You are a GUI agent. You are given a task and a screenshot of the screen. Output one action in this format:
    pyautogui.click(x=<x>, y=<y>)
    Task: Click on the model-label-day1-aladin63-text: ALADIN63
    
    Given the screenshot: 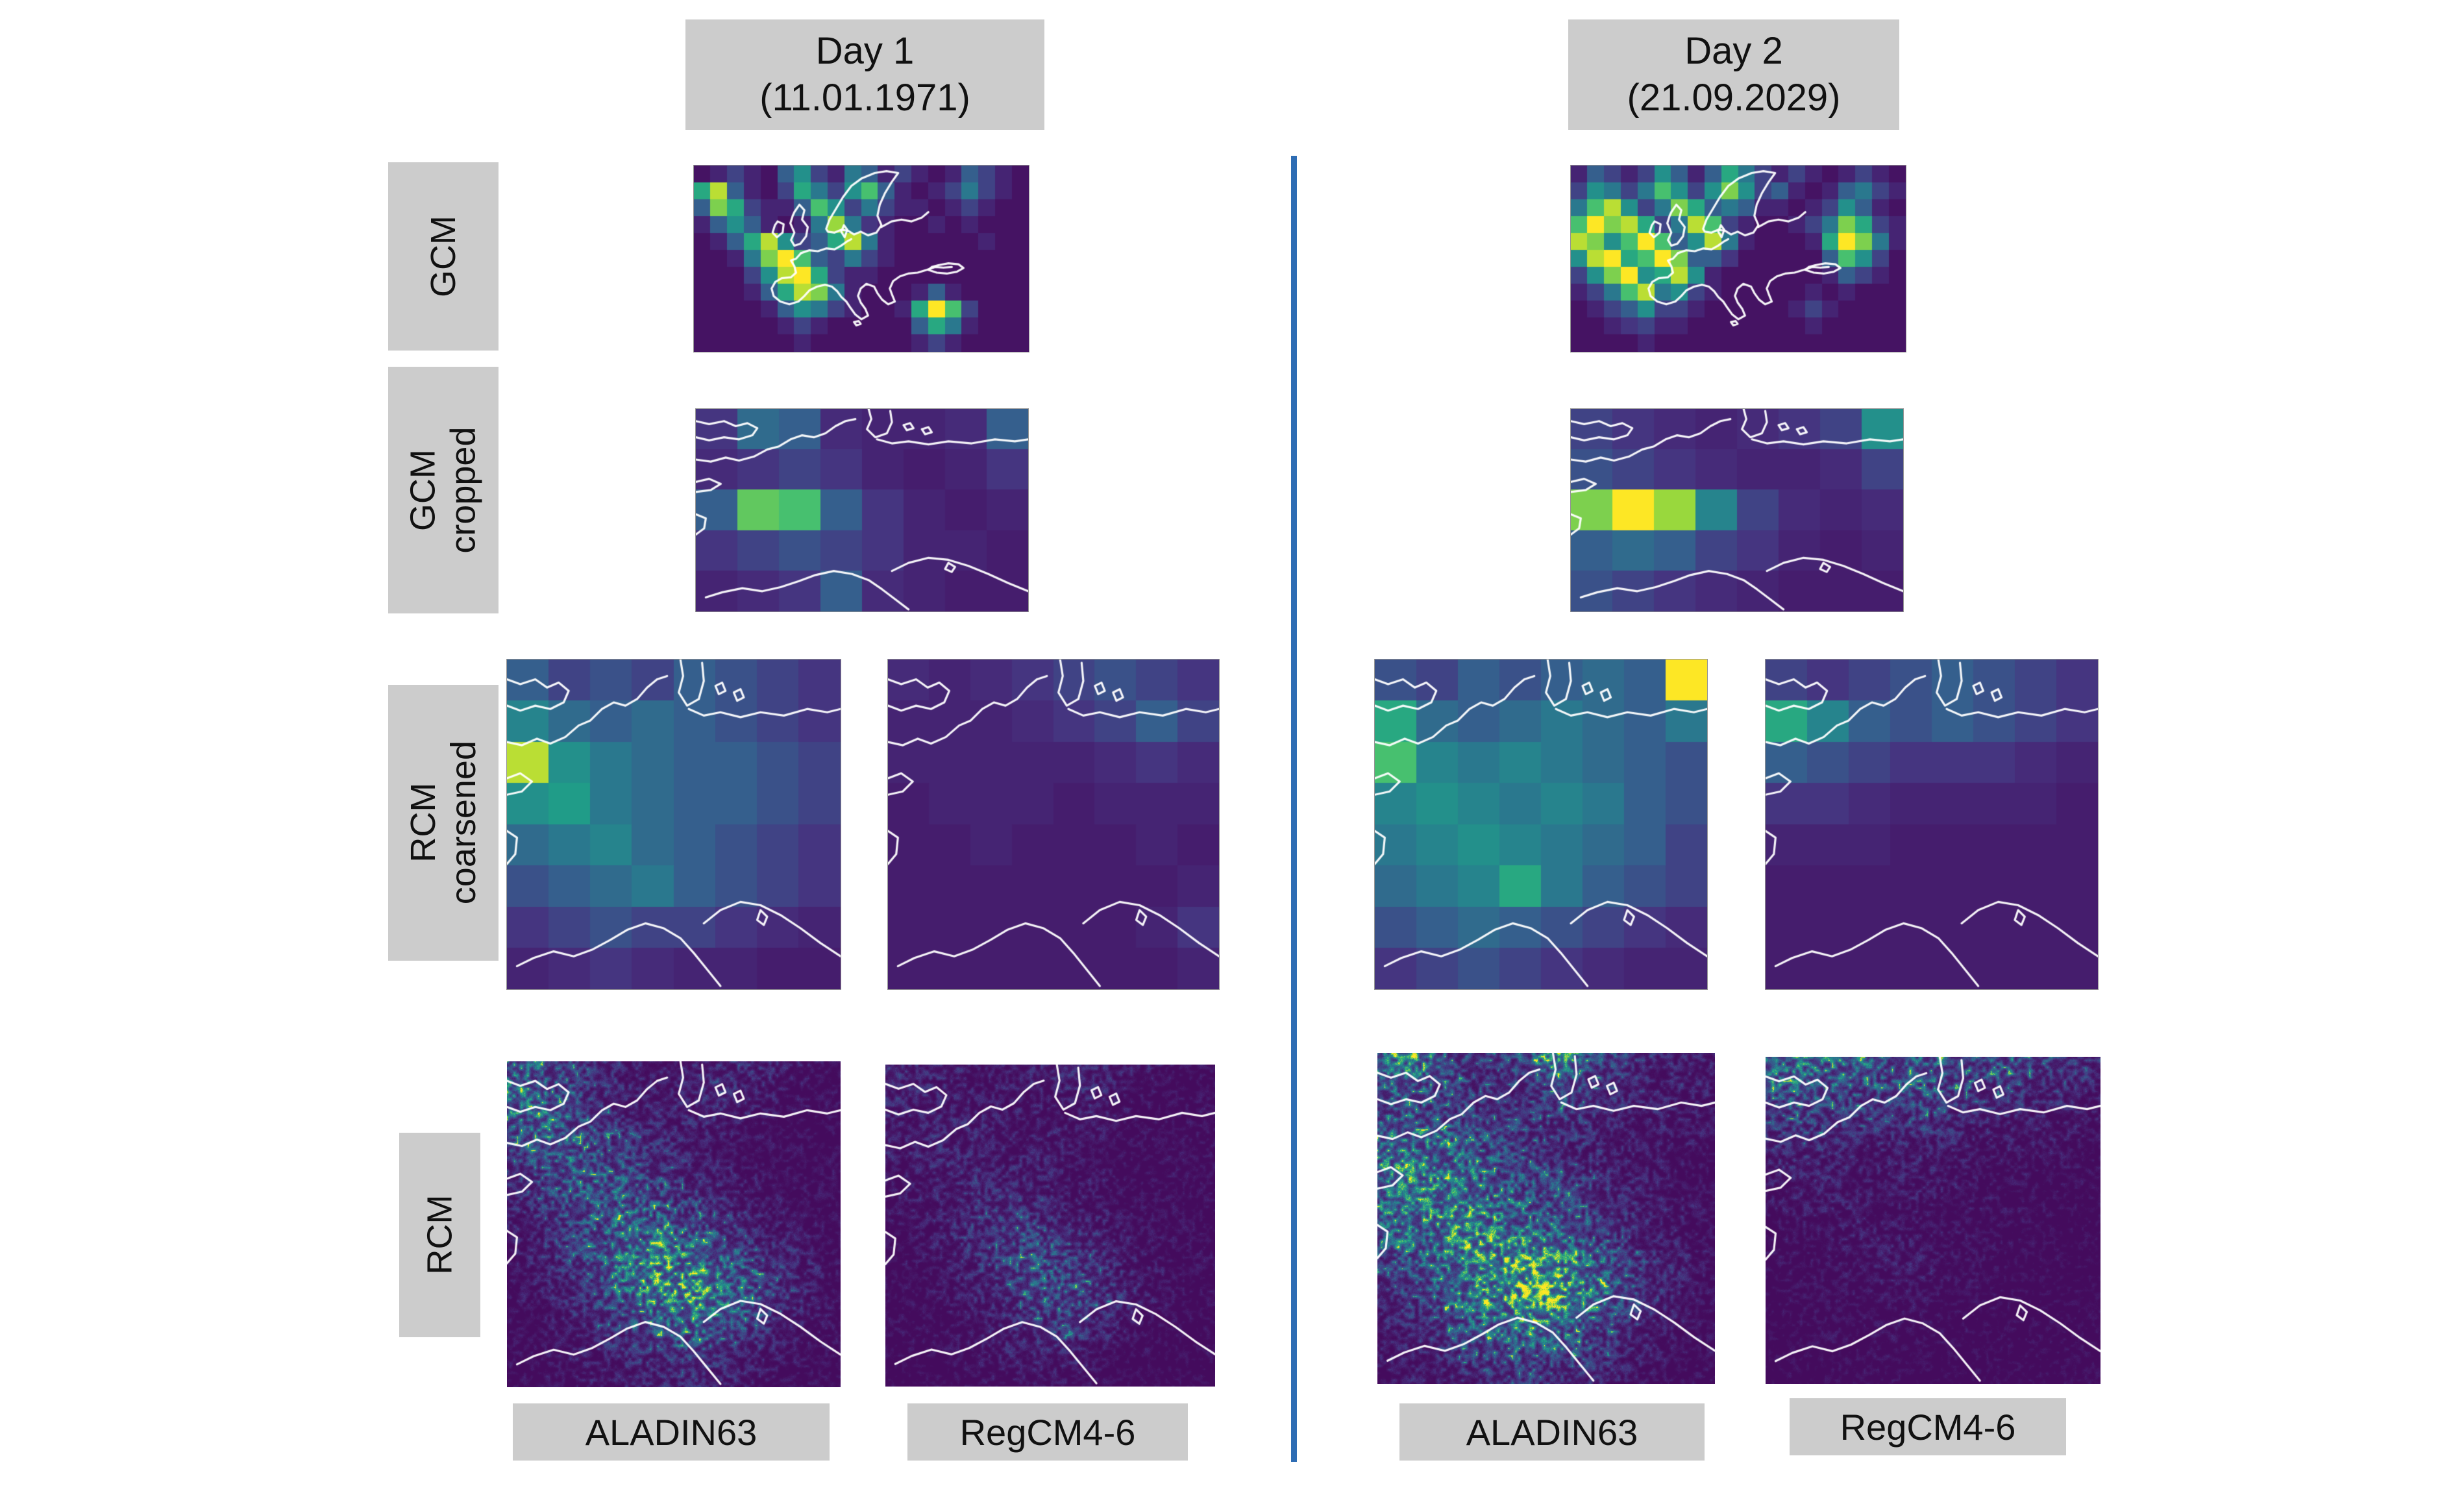 What is the action you would take?
    pyautogui.click(x=671, y=1432)
    